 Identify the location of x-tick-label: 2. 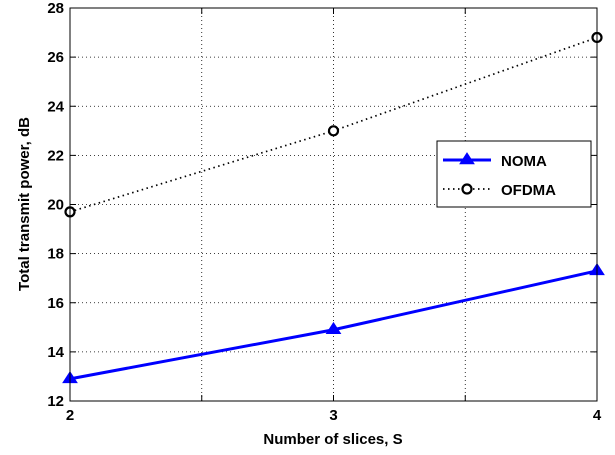
(70, 415).